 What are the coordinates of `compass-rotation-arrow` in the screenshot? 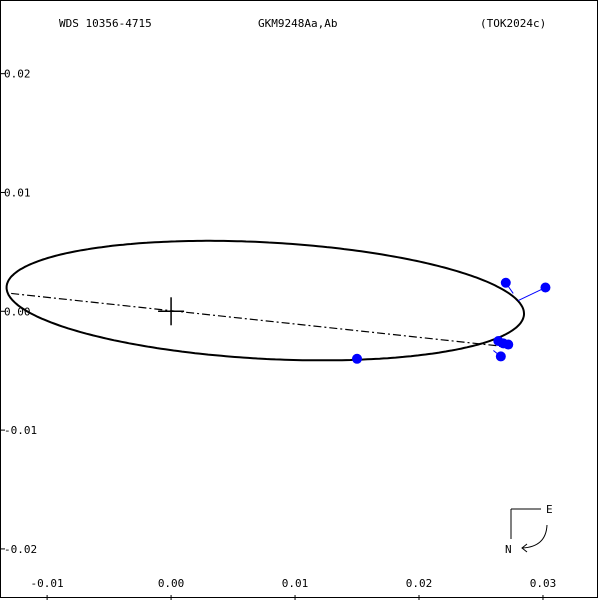 It's located at (534, 536).